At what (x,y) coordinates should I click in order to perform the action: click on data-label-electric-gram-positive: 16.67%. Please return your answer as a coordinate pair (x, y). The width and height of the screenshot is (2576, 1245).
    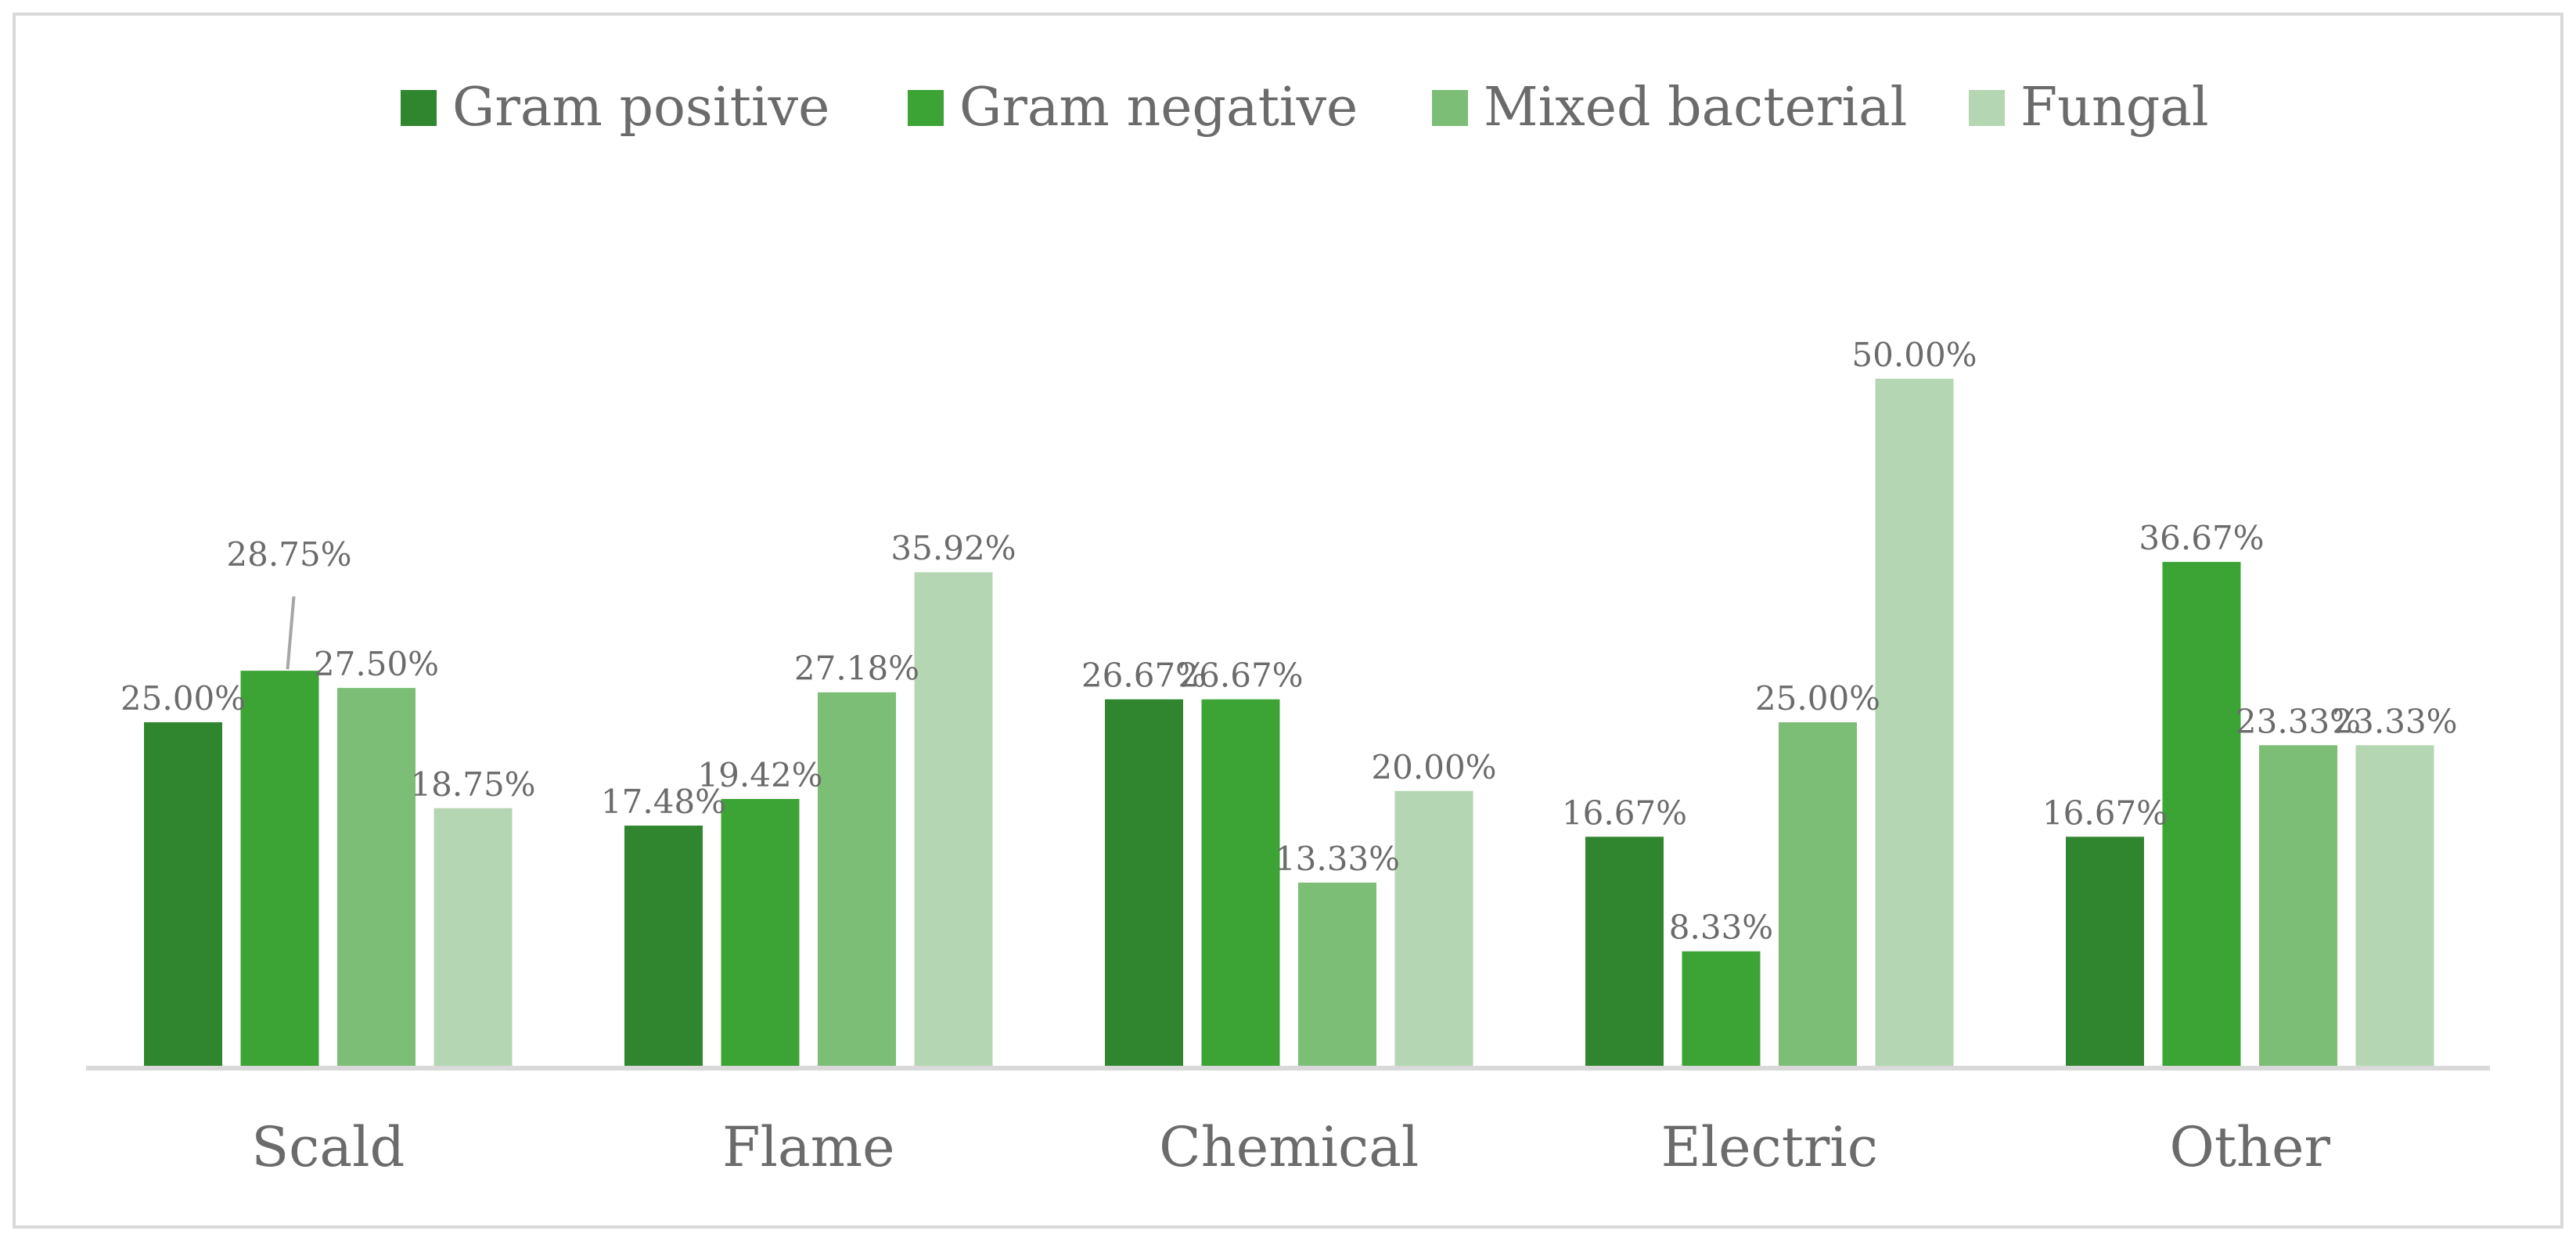
    Looking at the image, I should click on (1625, 812).